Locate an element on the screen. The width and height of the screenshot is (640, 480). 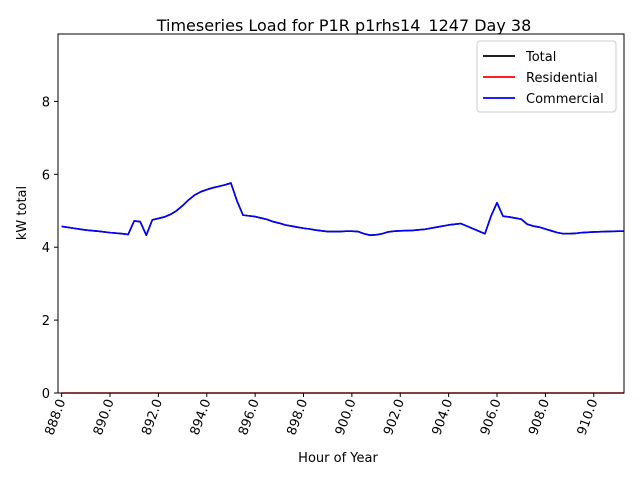
legend-label-residential: Residential is located at coordinates (562, 78).